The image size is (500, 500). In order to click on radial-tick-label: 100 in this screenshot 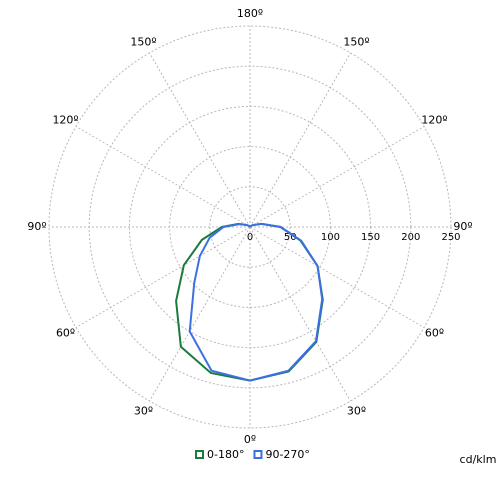, I will do `click(330, 237)`.